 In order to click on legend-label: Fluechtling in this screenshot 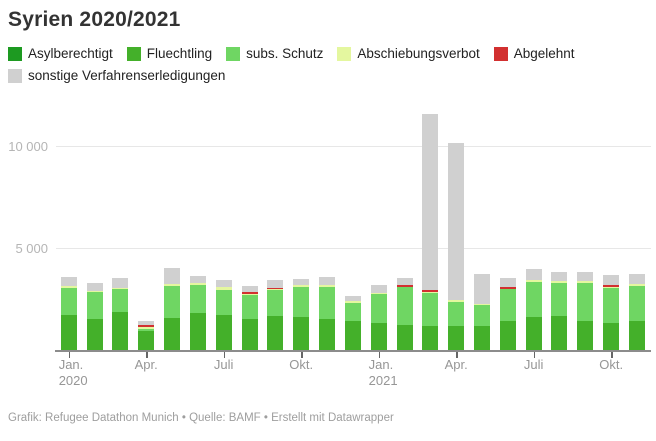, I will do `click(179, 53)`.